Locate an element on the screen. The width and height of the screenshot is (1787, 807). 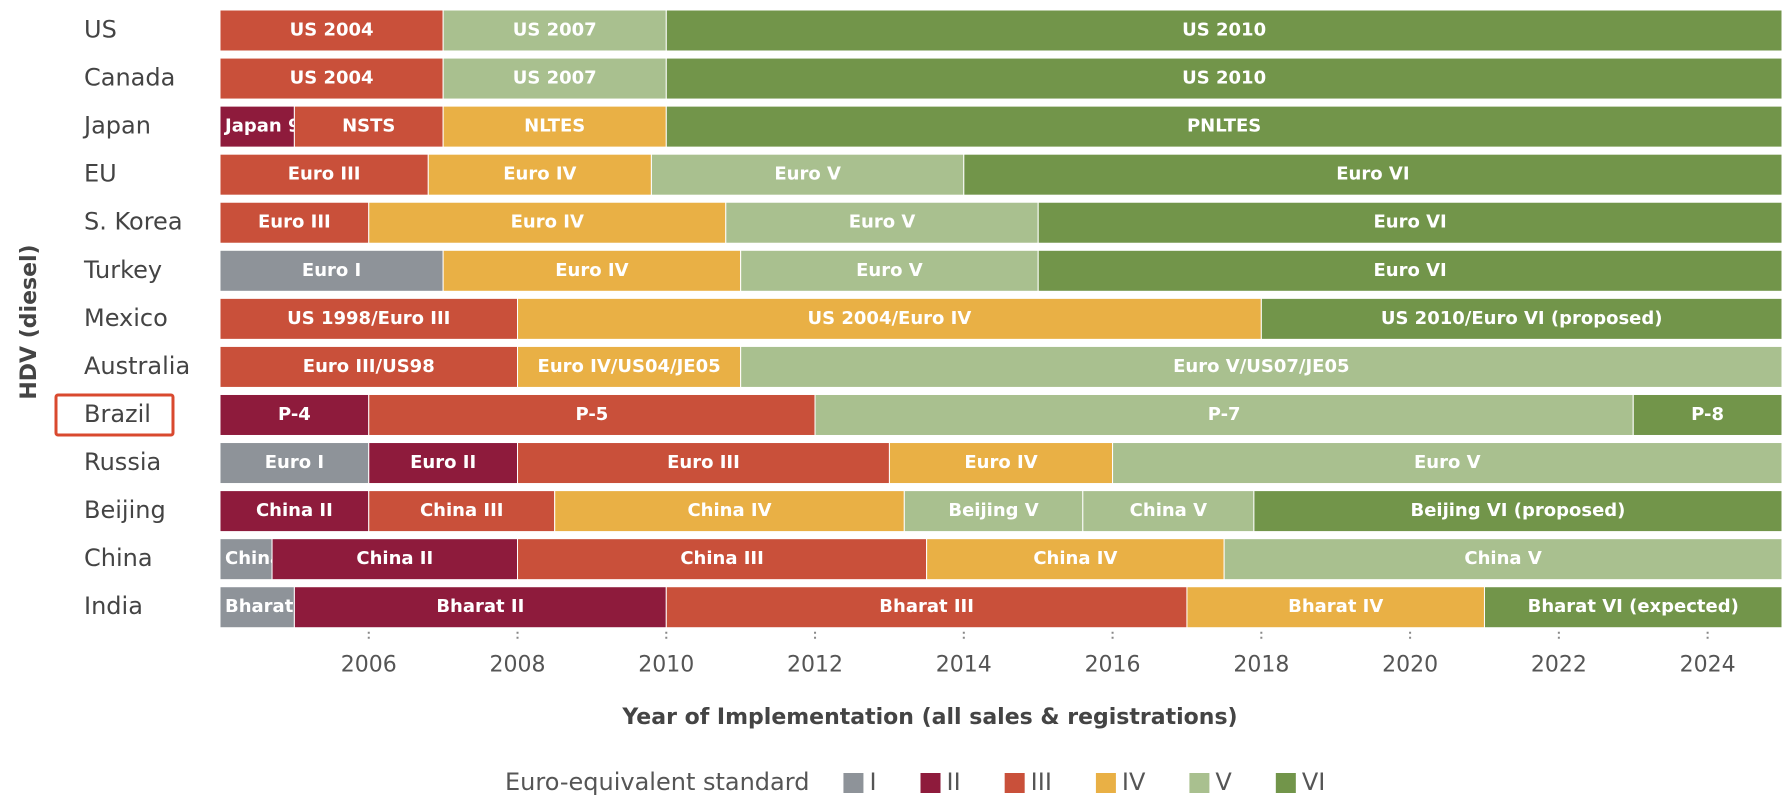
segment-label: P-7 is located at coordinates (1224, 414).